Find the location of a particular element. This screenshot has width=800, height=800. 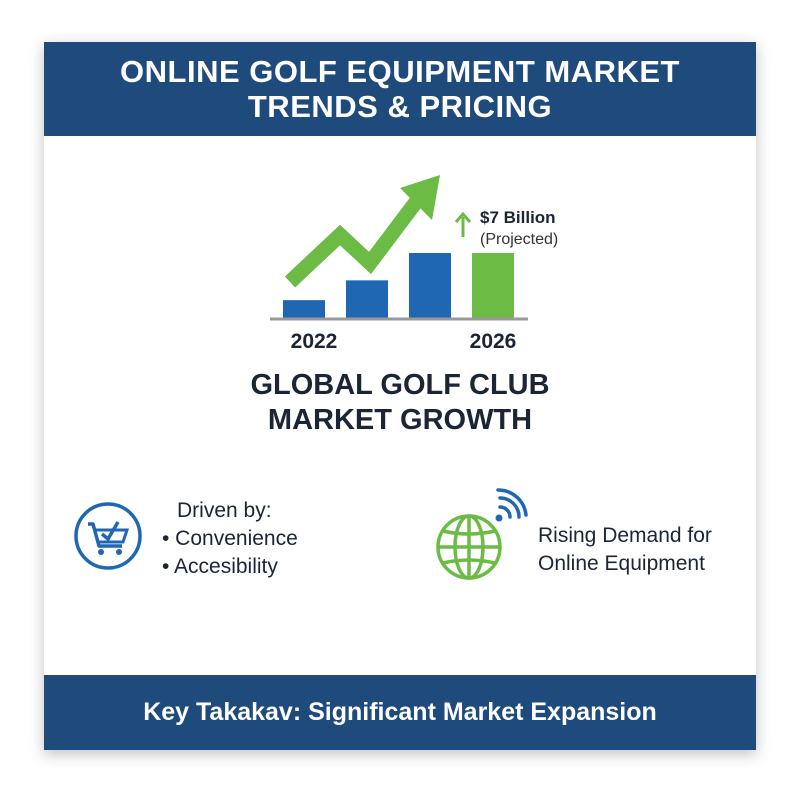

chart-subtitle: GLOBAL GOLF CLUB MARKET GROWTH is located at coordinates (400, 403).